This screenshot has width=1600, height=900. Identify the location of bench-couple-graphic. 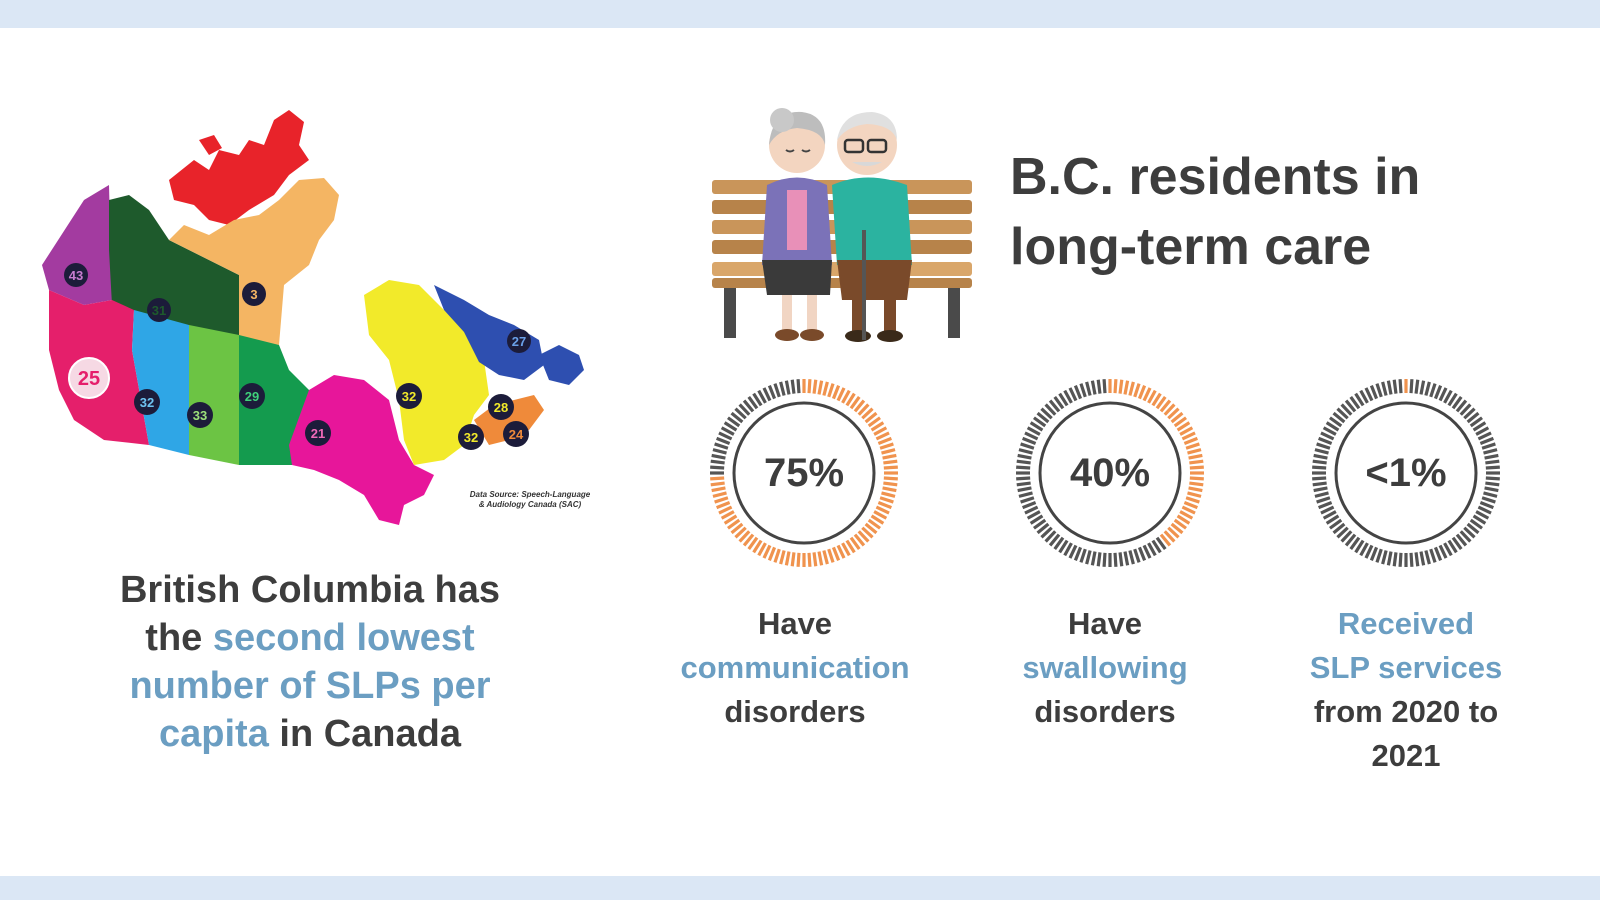
(842, 225).